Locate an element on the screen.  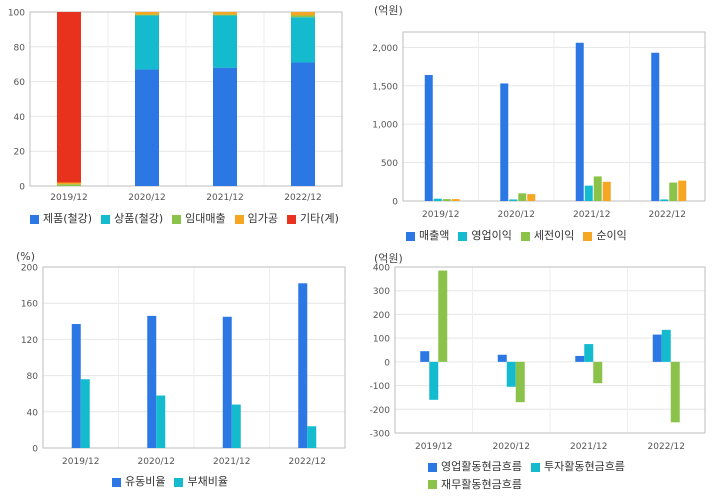
y-tick-label: 2,000 is located at coordinates (385, 49).